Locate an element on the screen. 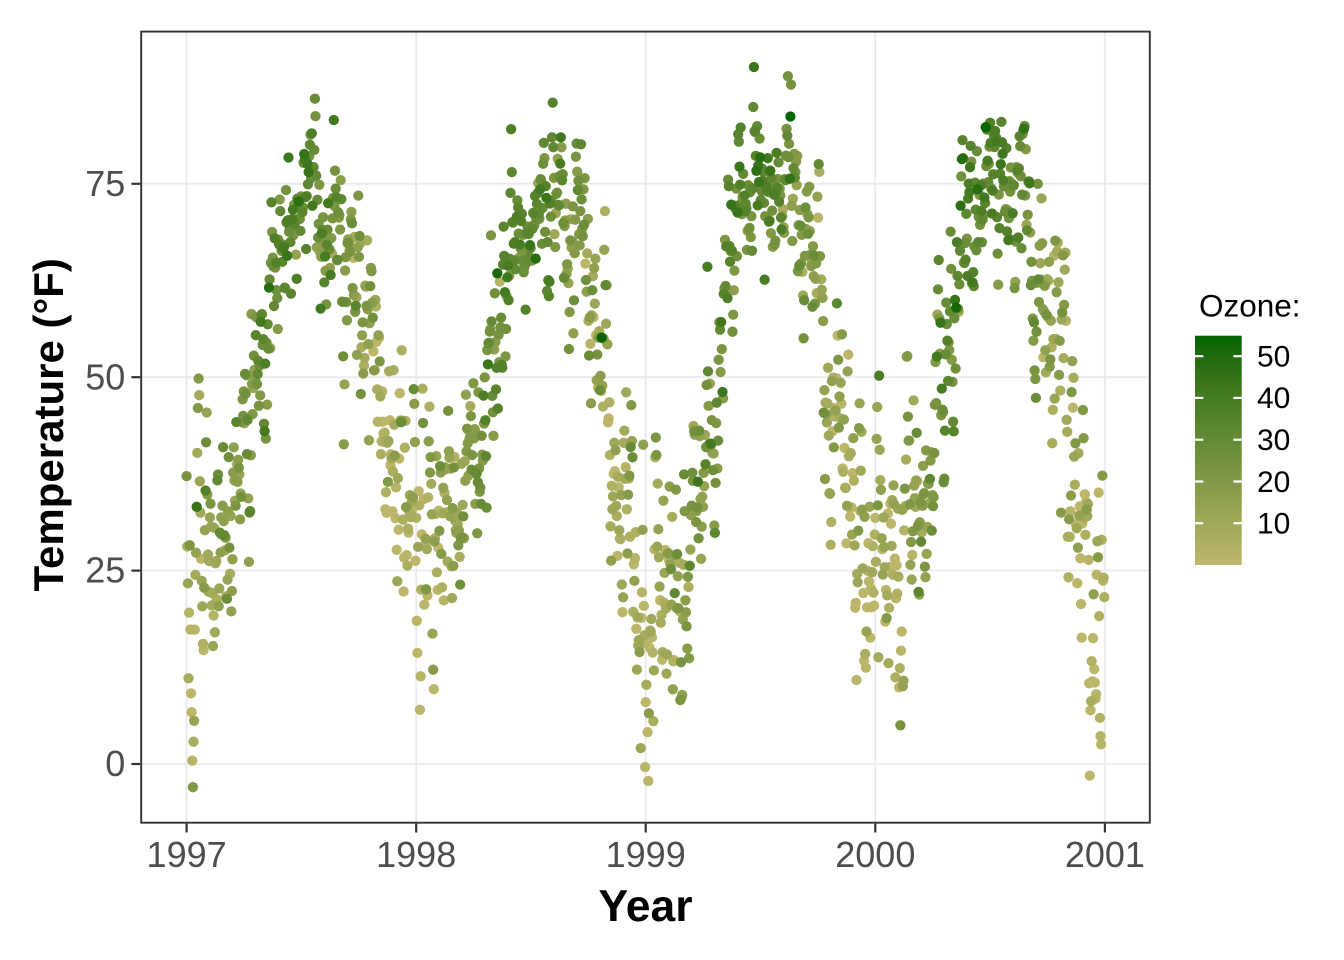 Image resolution: width=1344 pixels, height=960 pixels. svg-text: 1999 is located at coordinates (646, 854).